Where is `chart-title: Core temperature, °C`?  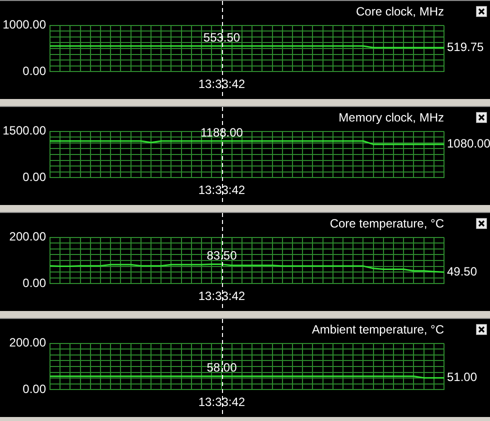
chart-title: Core temperature, °C is located at coordinates (387, 223).